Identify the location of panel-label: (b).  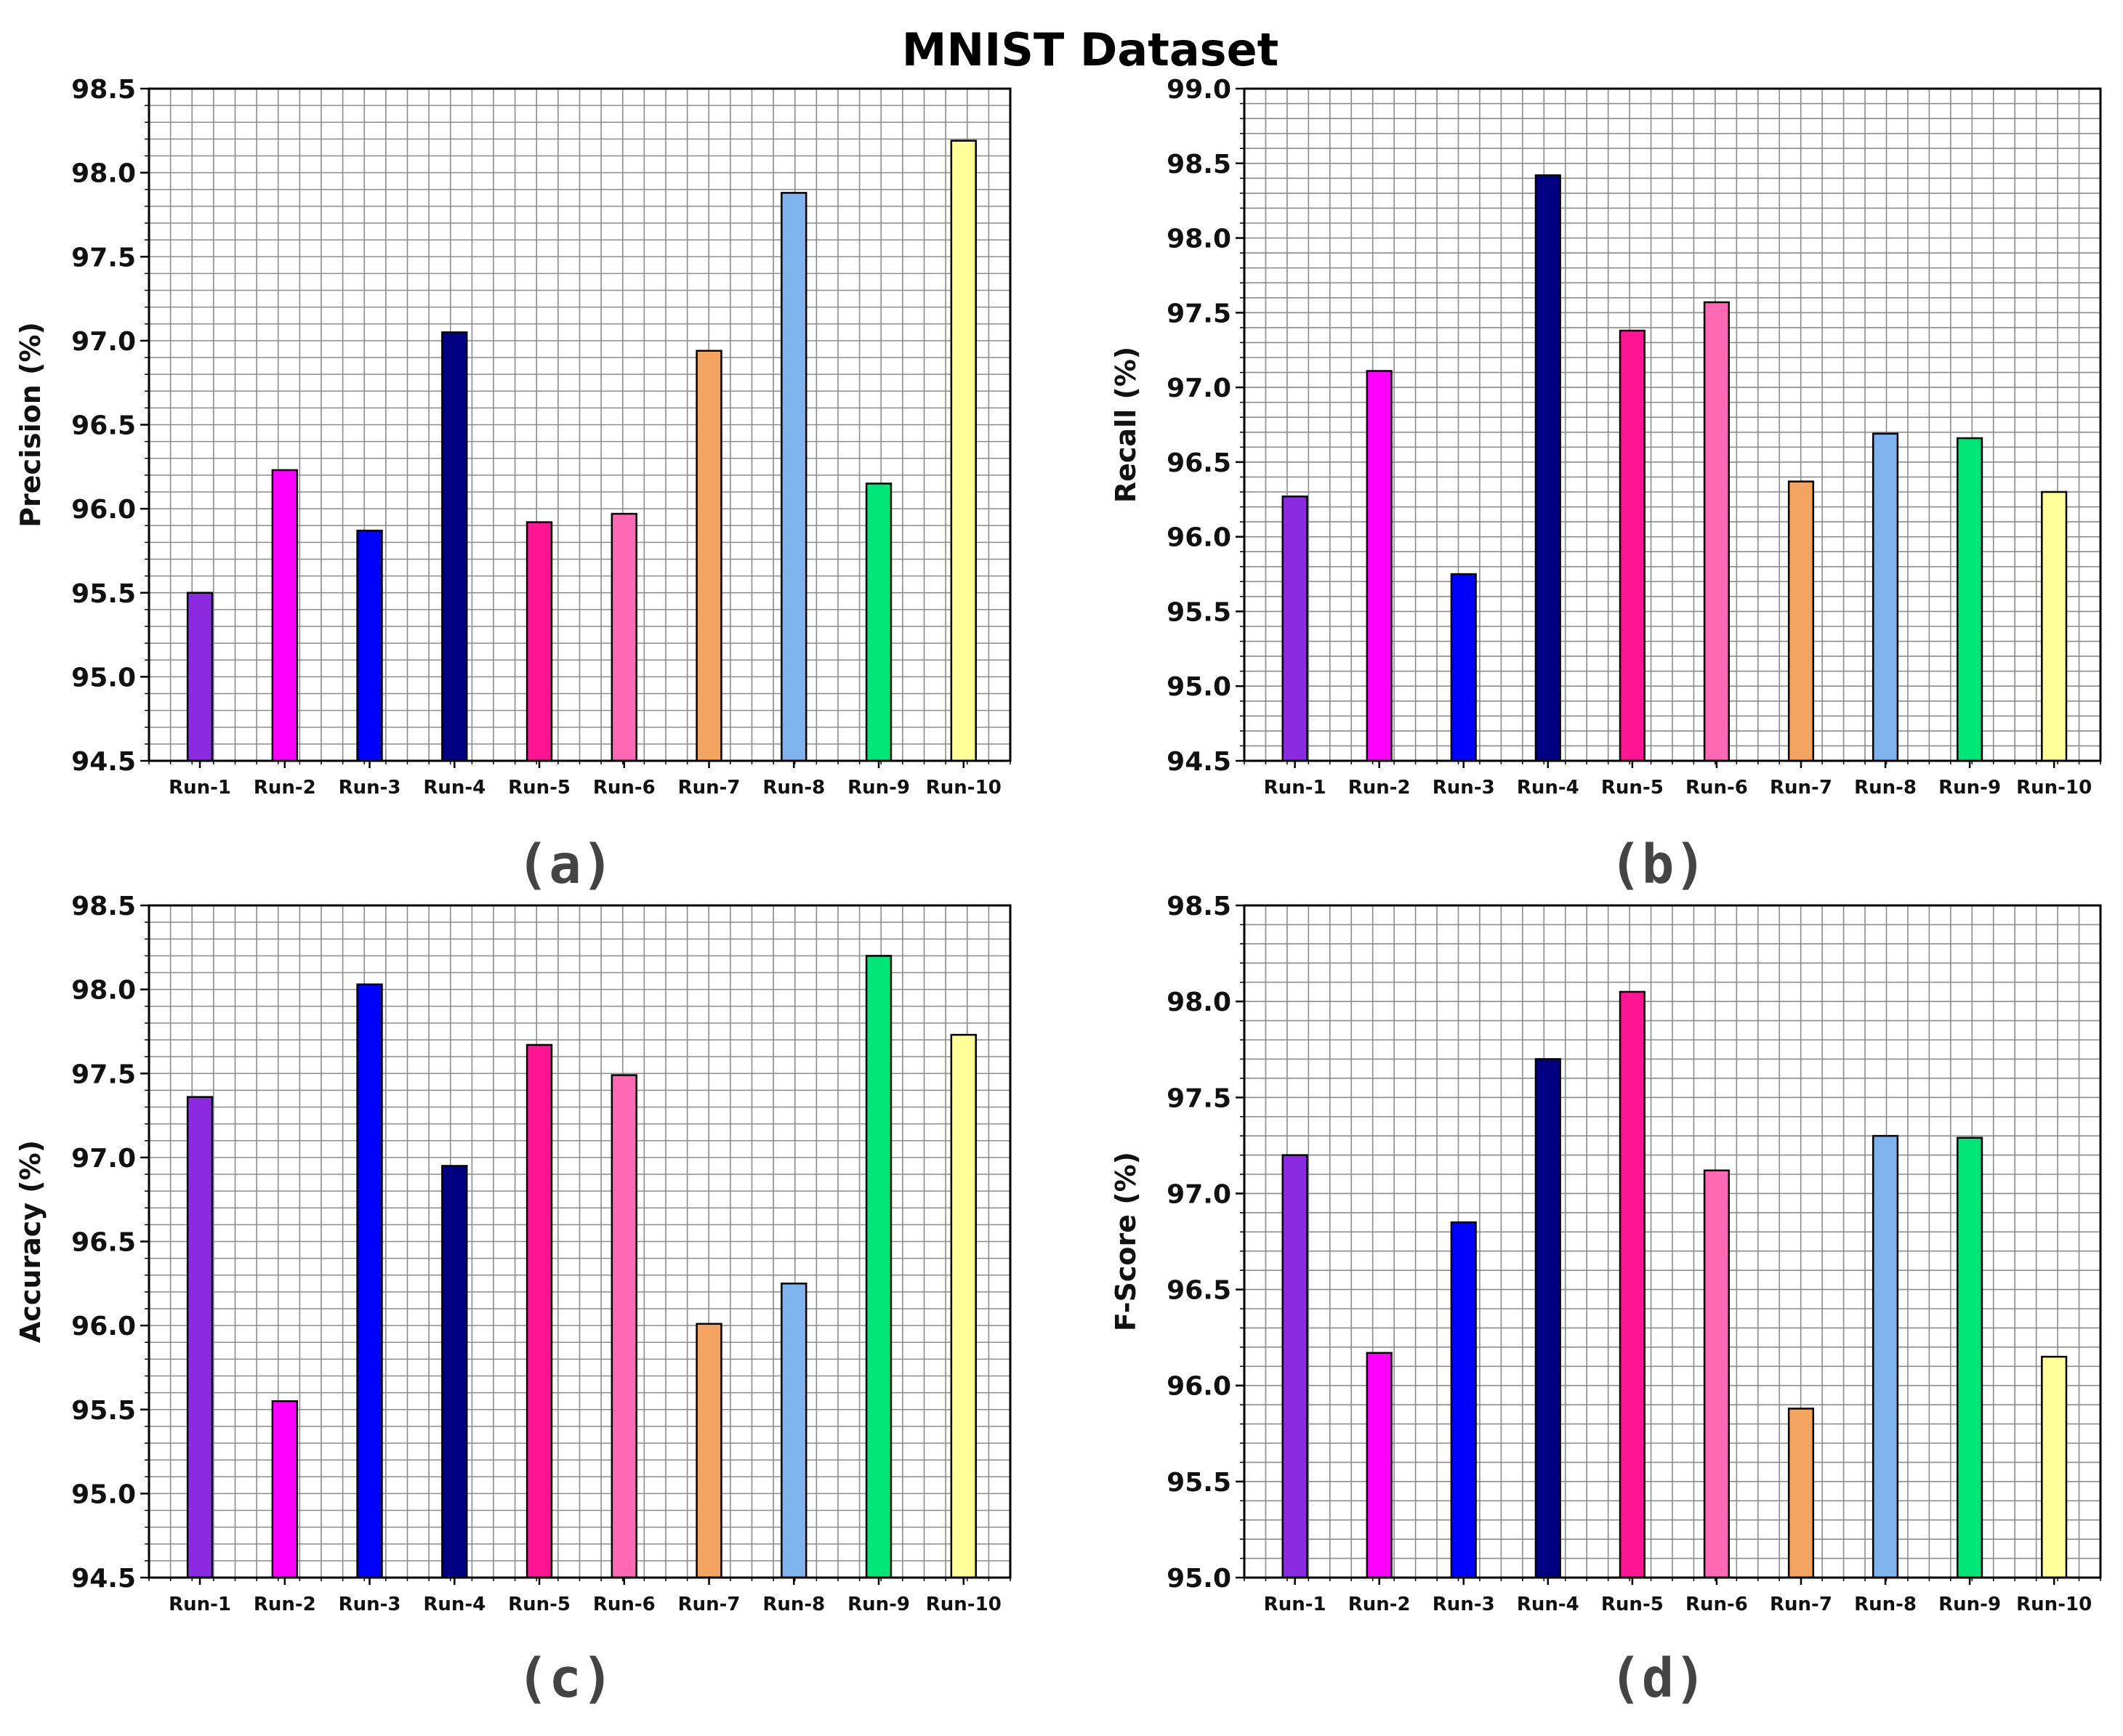
(1658, 864).